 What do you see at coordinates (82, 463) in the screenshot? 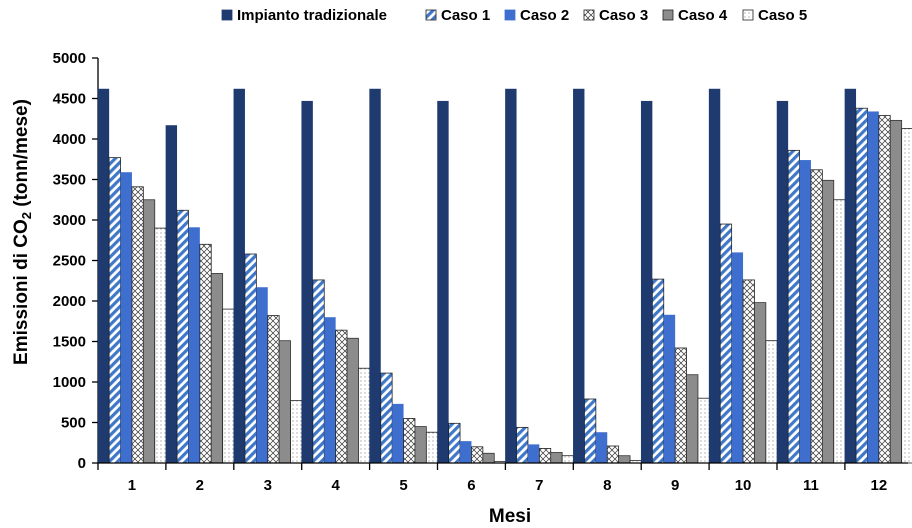
I see `y-tick-label: 0` at bounding box center [82, 463].